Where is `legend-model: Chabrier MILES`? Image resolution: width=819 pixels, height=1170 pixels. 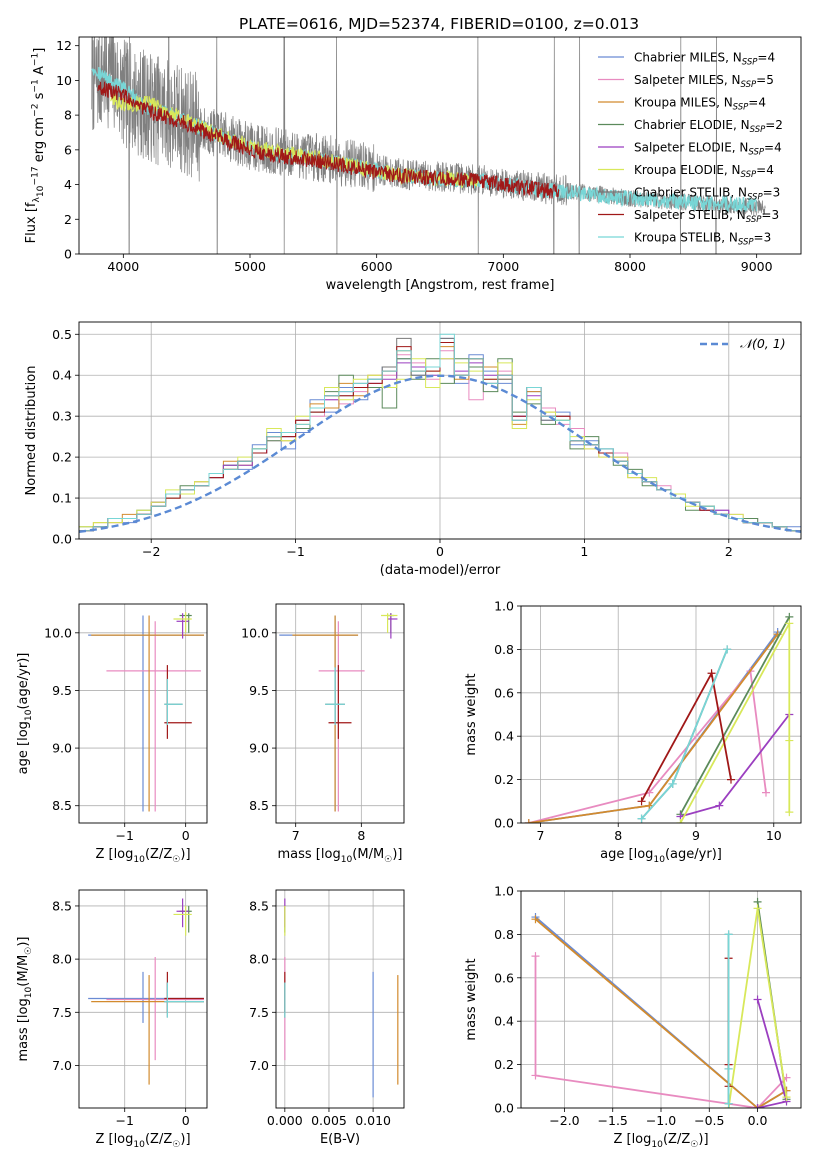 legend-model: Chabrier MILES is located at coordinates (679, 58).